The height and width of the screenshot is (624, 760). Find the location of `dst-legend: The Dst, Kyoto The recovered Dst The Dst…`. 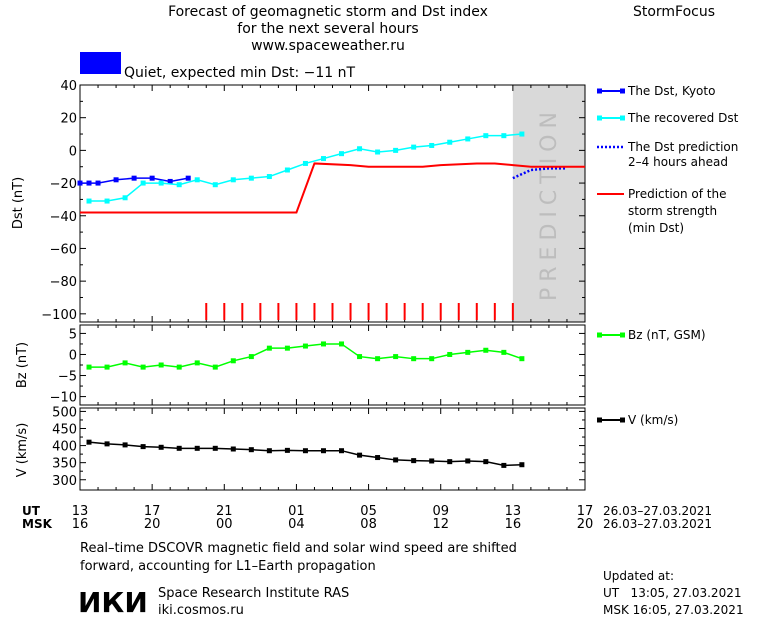

dst-legend: The Dst, Kyoto The recovered Dst The Dst… is located at coordinates (669, 159).